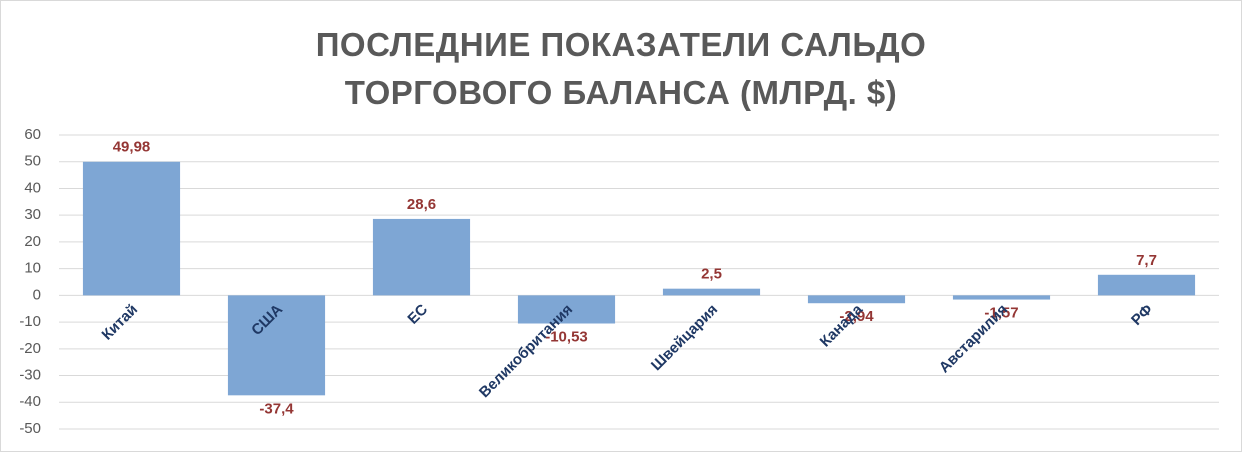  I want to click on y-tick-label: -50, so click(30, 428).